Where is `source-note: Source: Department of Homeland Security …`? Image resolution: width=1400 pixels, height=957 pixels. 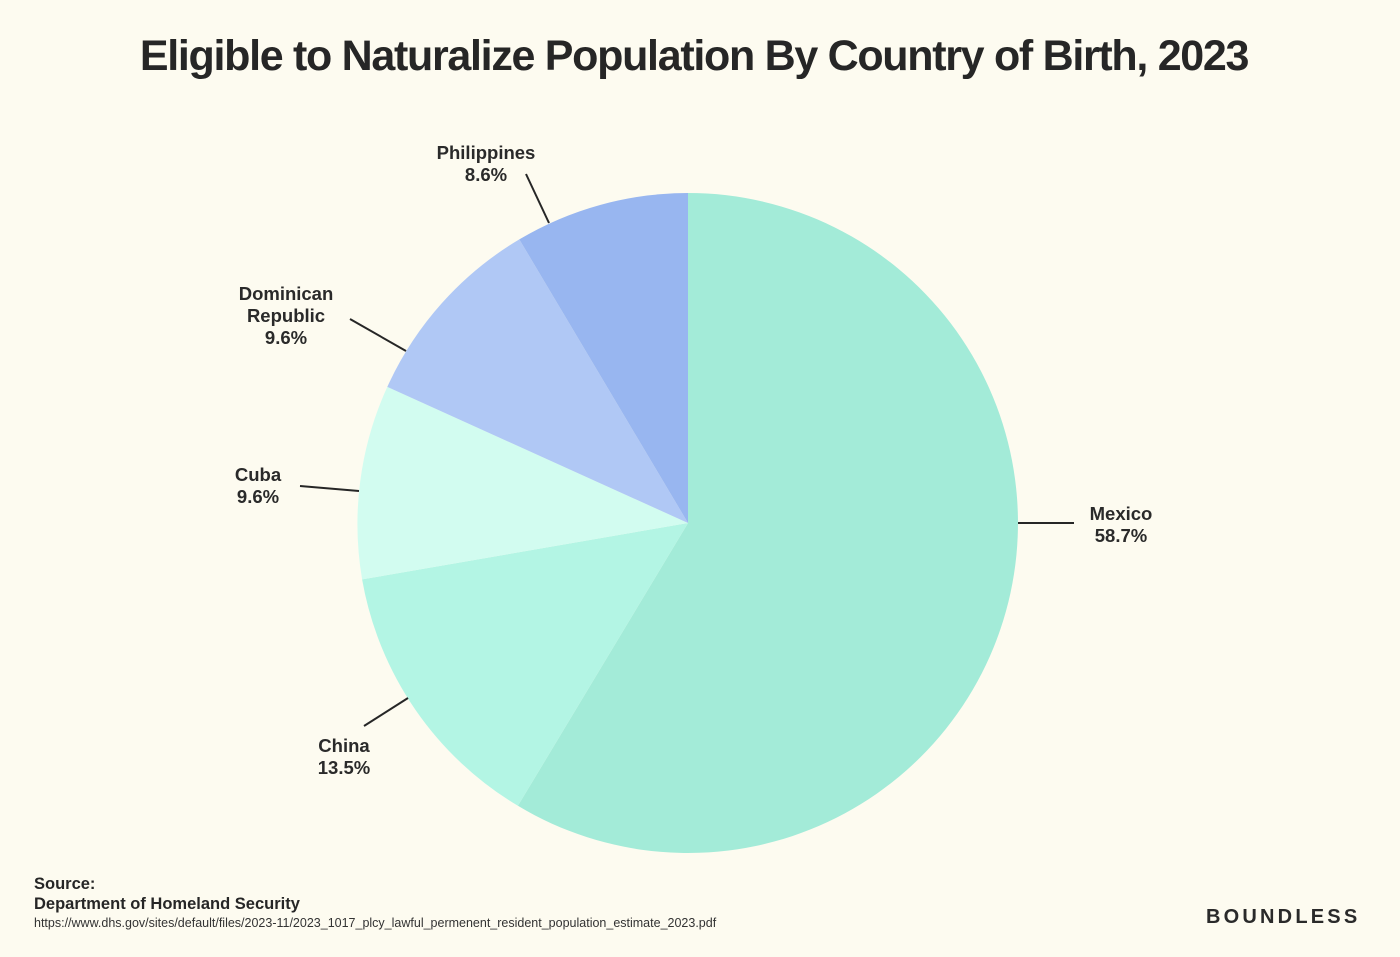 source-note: Source: Department of Homeland Security … is located at coordinates (375, 903).